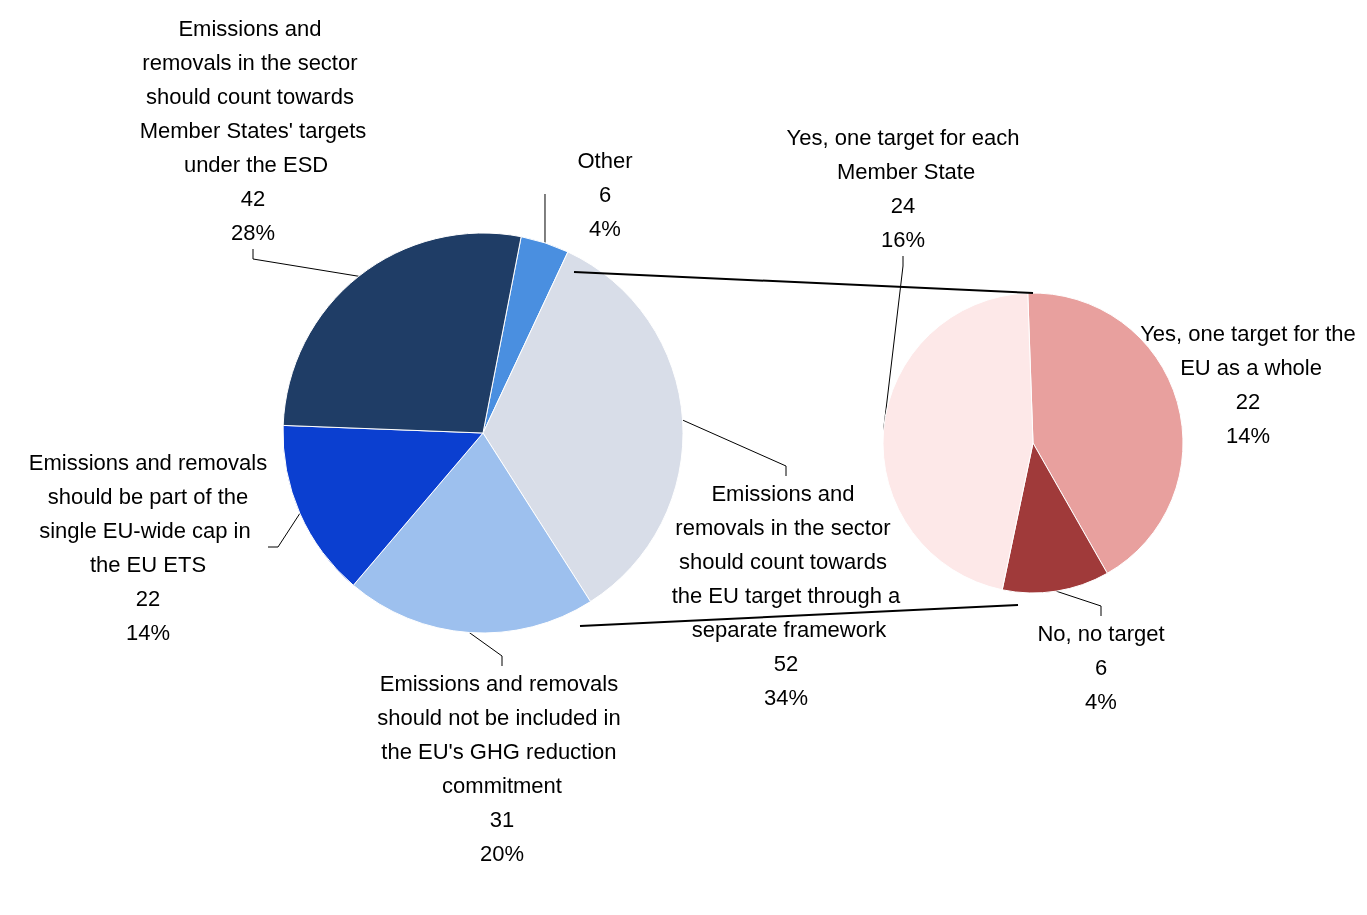 Image resolution: width=1367 pixels, height=915 pixels. What do you see at coordinates (1248, 350) in the screenshot?
I see `slice-label: Yes, one target for the EU as a whole` at bounding box center [1248, 350].